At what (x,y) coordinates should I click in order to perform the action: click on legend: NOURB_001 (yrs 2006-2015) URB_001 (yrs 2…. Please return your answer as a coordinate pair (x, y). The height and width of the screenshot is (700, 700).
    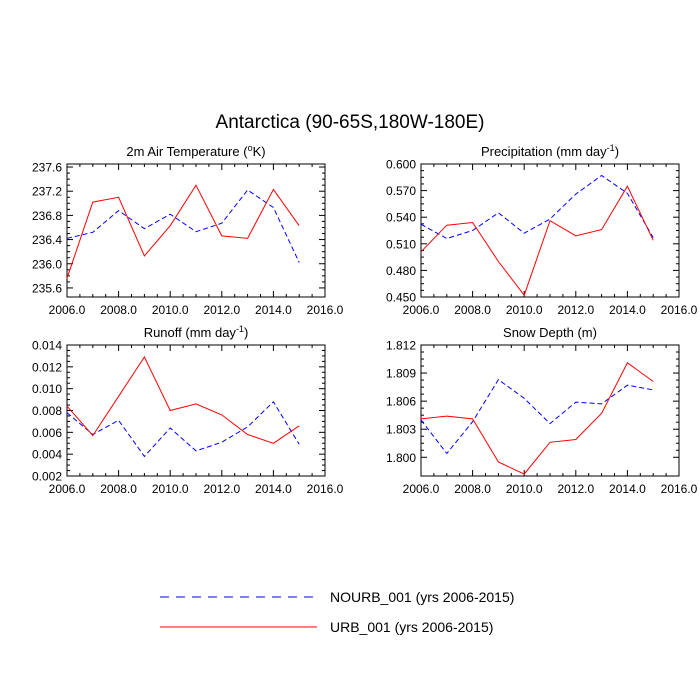
    Looking at the image, I should click on (337, 612).